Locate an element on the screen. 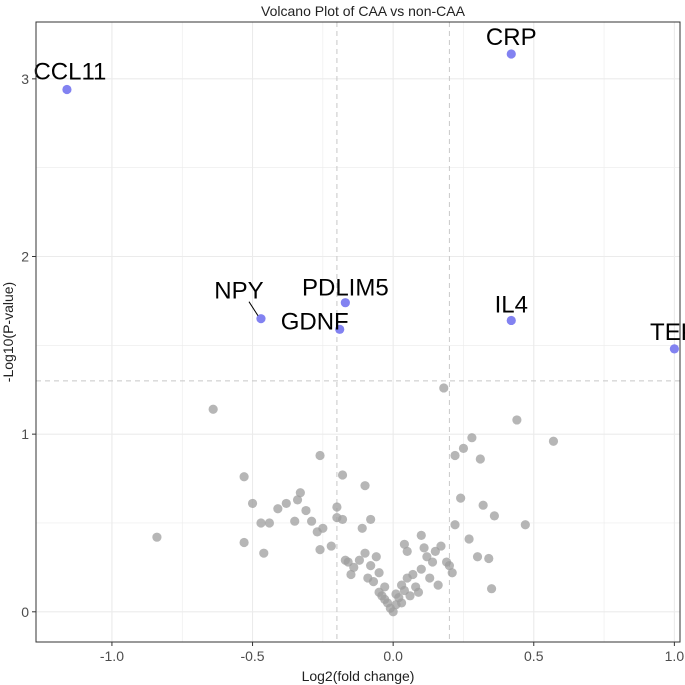 This screenshot has height=685, width=685. gene-label: CCL11 is located at coordinates (69, 72).